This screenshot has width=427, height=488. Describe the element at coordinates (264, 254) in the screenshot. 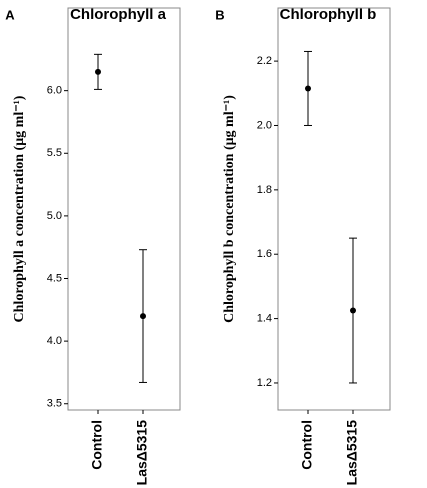

I see `y-tick-label: 1.6` at that location.